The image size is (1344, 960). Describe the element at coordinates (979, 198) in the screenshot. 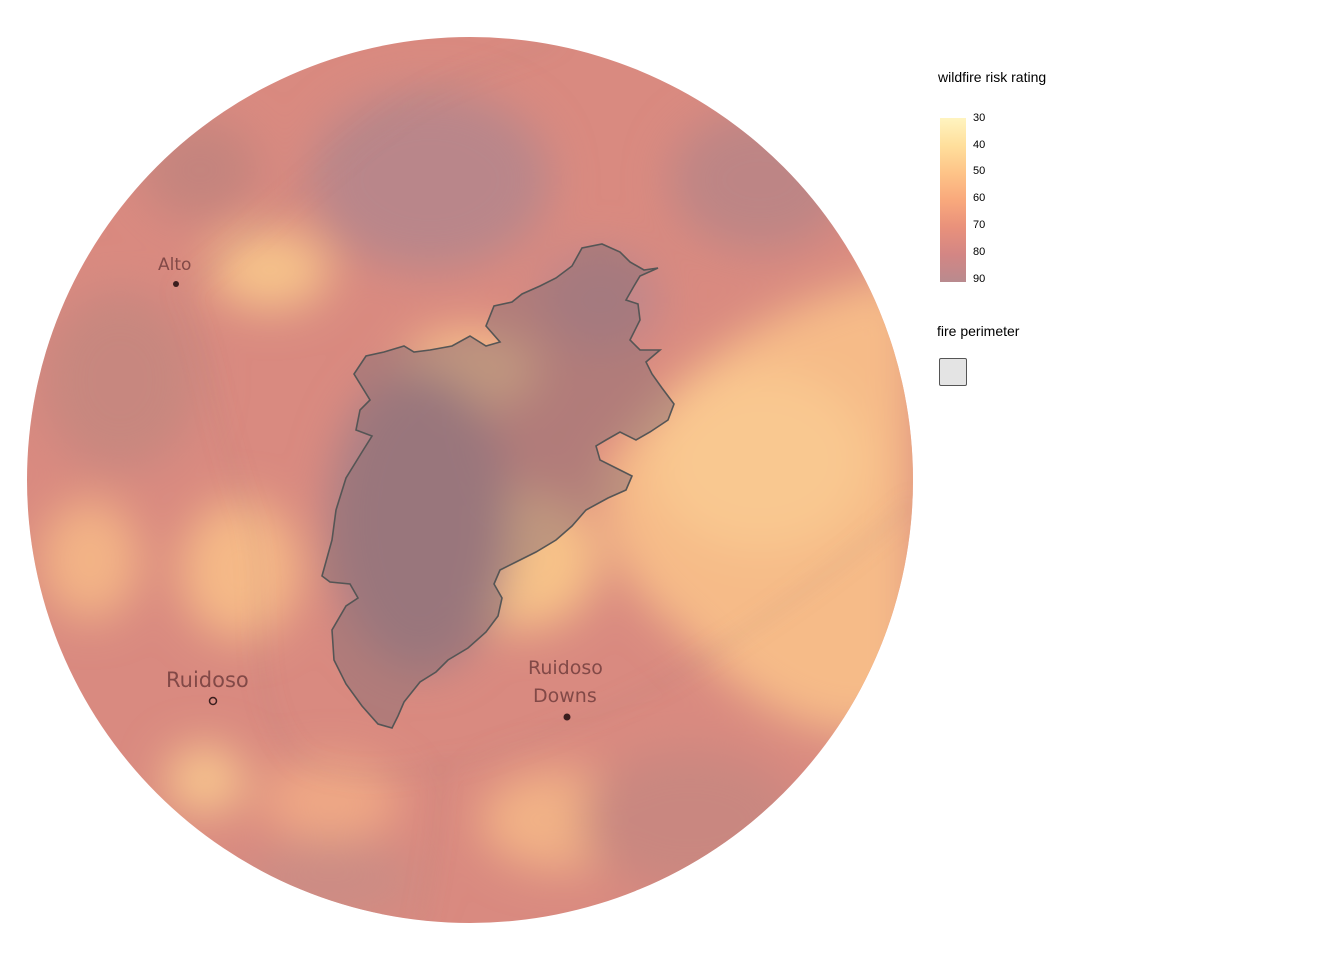

I see `risk-tick-60: 60` at that location.